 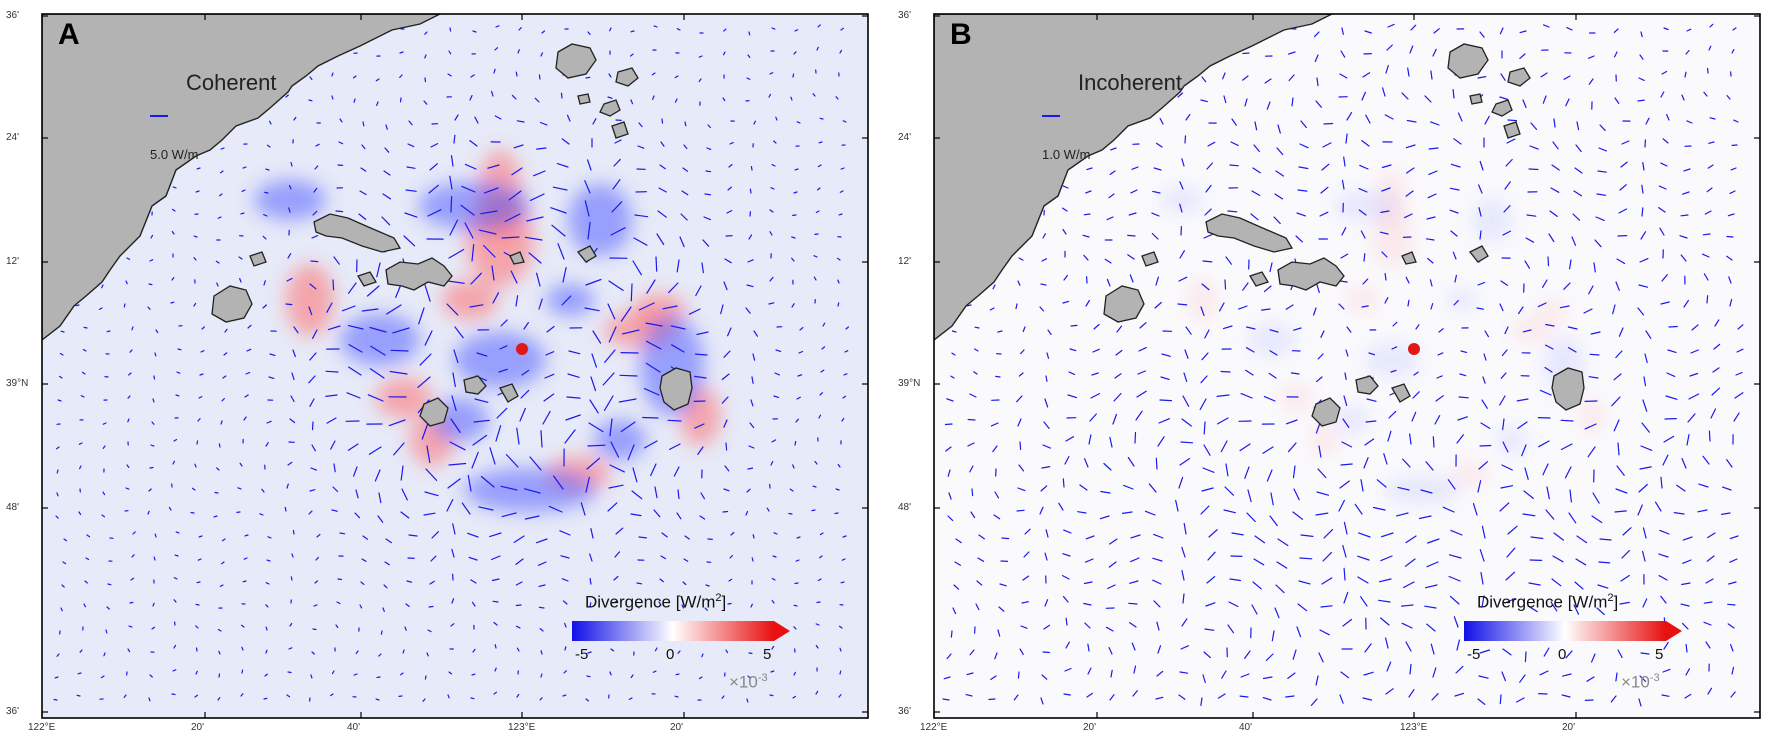 What do you see at coordinates (1569, 727) in the screenshot?
I see `lon-label: 20'` at bounding box center [1569, 727].